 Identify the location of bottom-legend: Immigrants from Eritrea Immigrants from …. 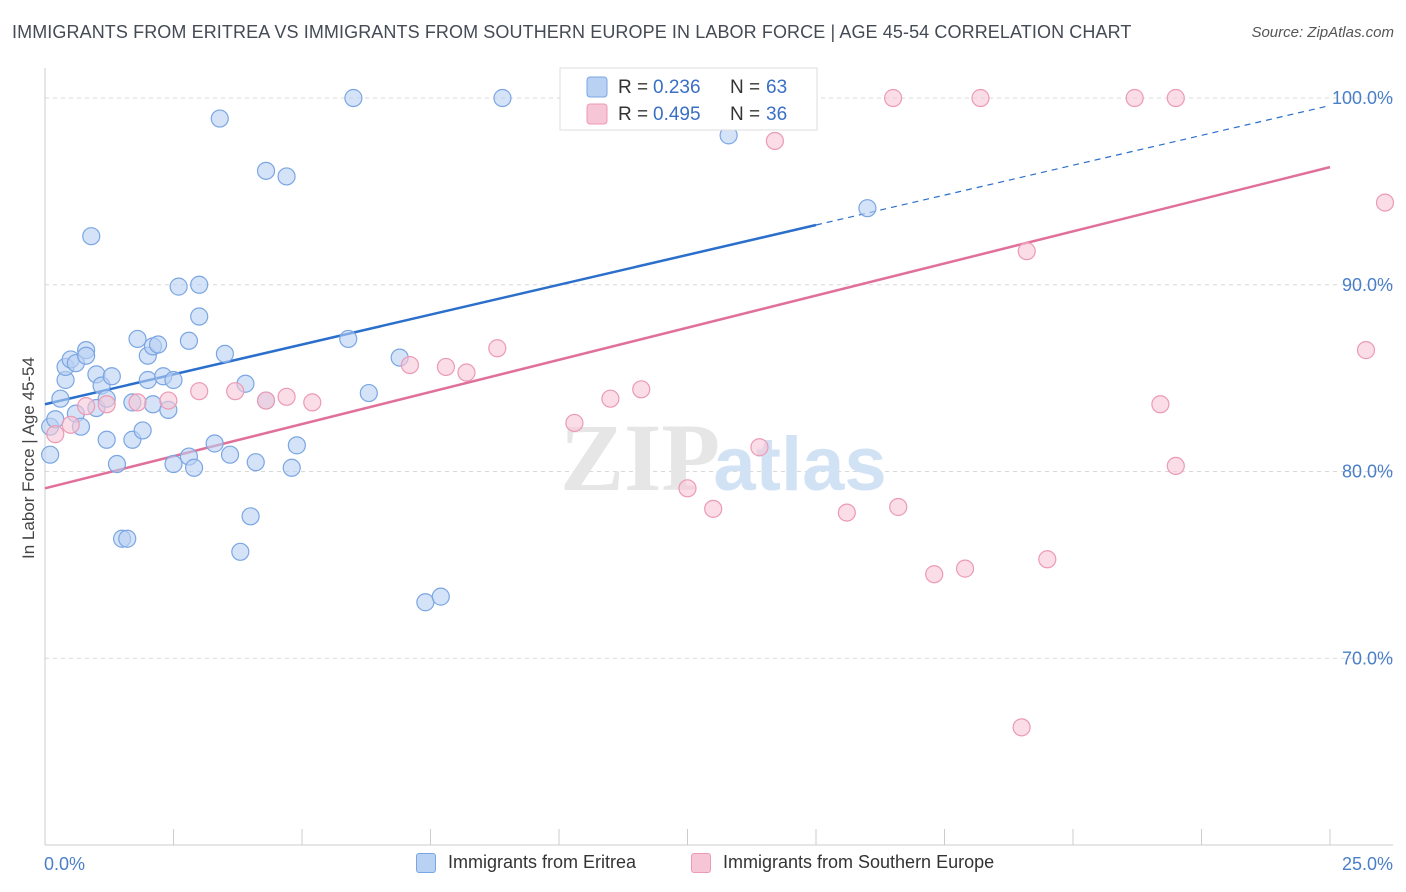
(703, 865).